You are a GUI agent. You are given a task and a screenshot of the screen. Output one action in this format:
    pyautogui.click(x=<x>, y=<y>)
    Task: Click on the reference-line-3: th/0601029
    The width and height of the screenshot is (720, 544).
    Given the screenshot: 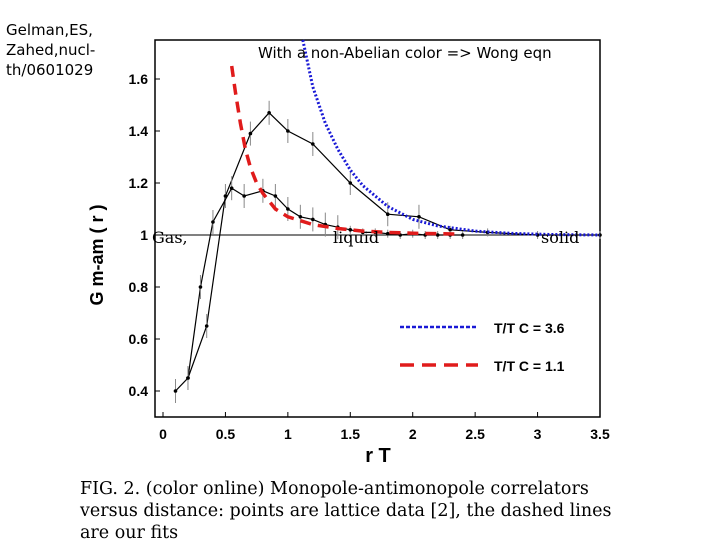 What is the action you would take?
    pyautogui.click(x=50, y=70)
    